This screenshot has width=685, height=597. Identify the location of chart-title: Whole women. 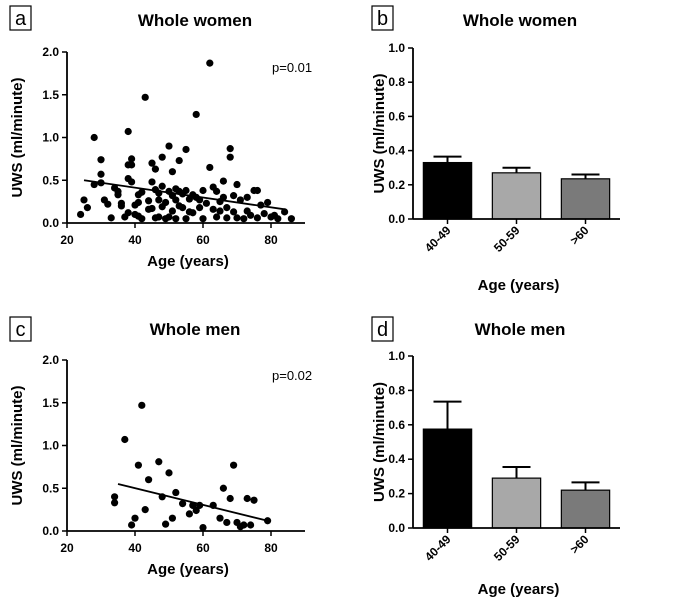
(520, 20).